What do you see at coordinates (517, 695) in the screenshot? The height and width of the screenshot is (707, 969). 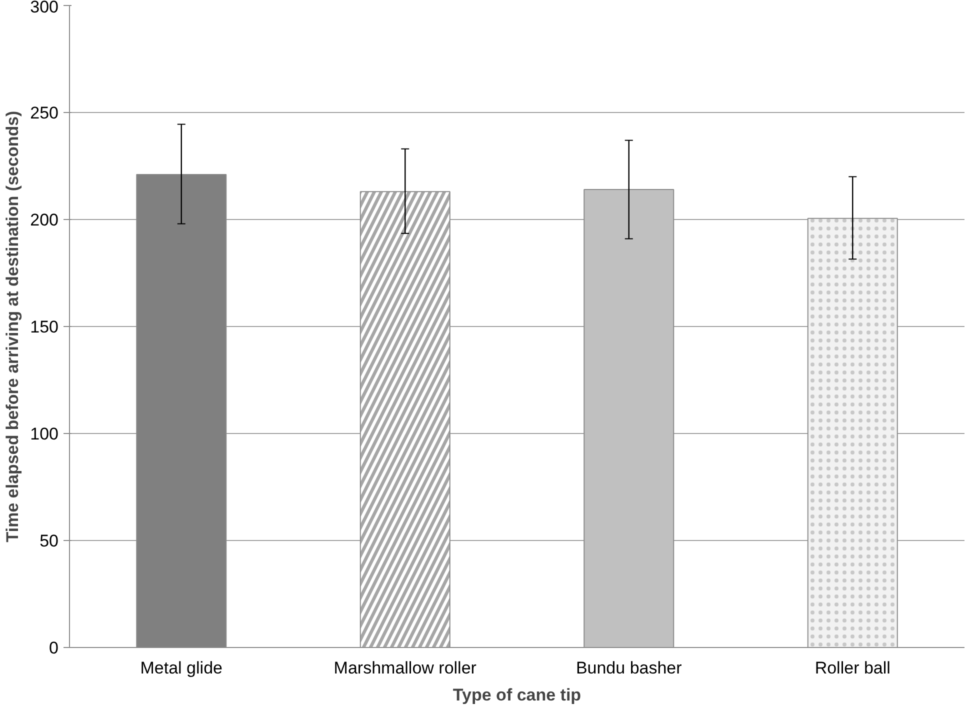 I see `x-axis-title: Type of cane tip` at bounding box center [517, 695].